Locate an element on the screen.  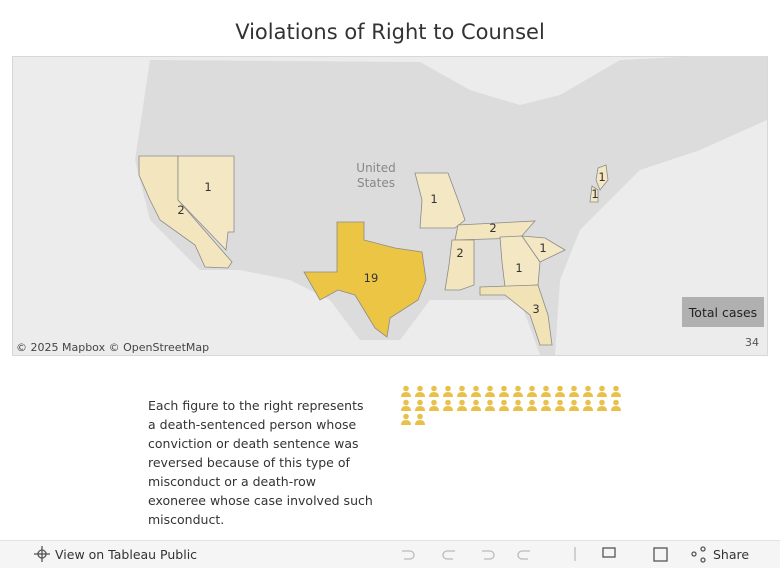
share-button: Share is located at coordinates (731, 554).